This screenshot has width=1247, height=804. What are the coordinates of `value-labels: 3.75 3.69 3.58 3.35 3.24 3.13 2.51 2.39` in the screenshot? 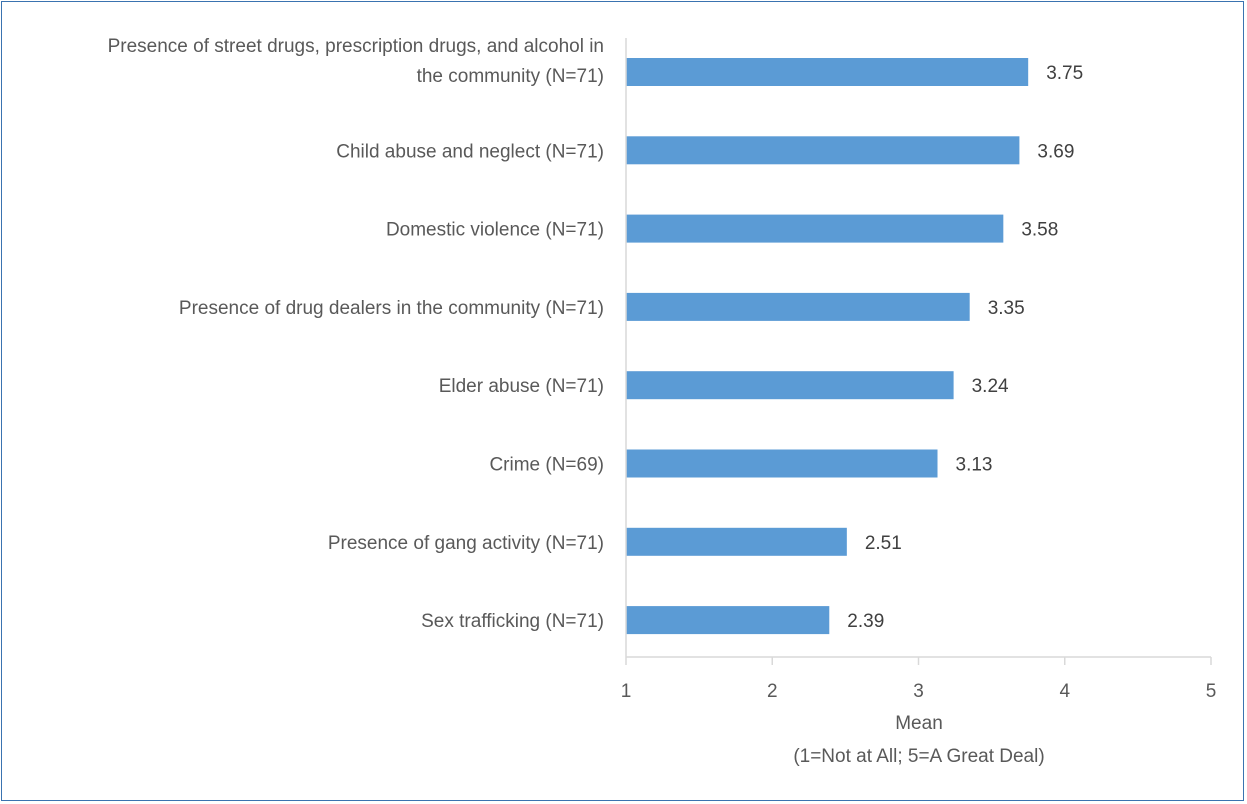 It's located at (965, 347).